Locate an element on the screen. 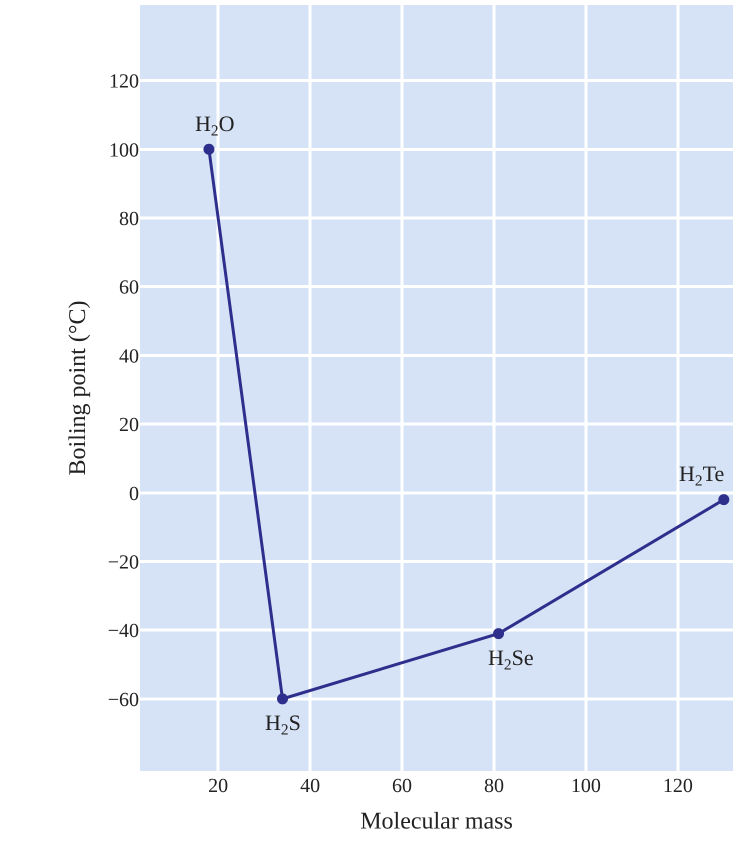 This screenshot has width=738, height=851. annotation: H$_{2}$O is located at coordinates (214, 125).